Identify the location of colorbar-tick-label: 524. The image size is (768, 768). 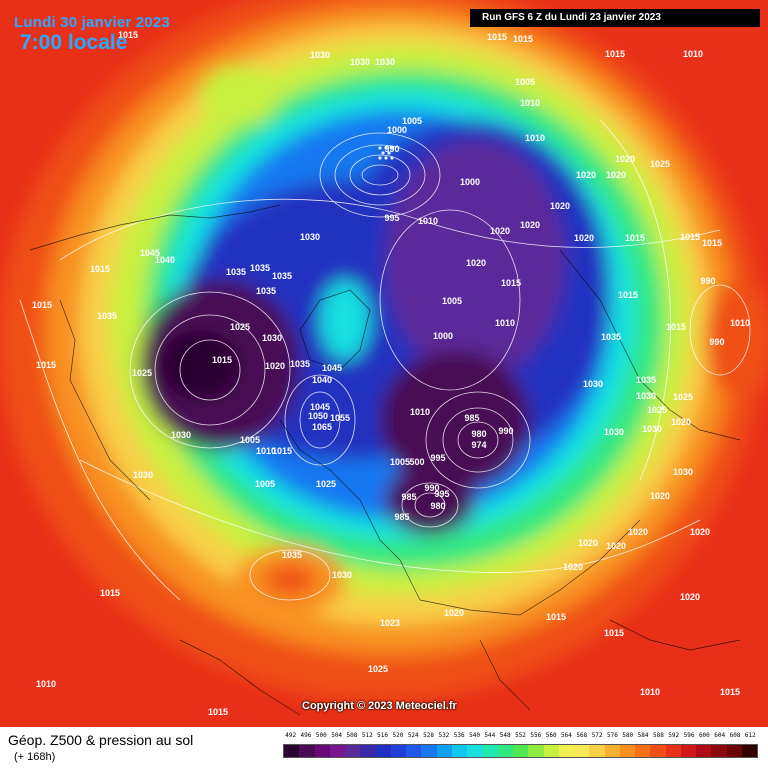
(413, 735).